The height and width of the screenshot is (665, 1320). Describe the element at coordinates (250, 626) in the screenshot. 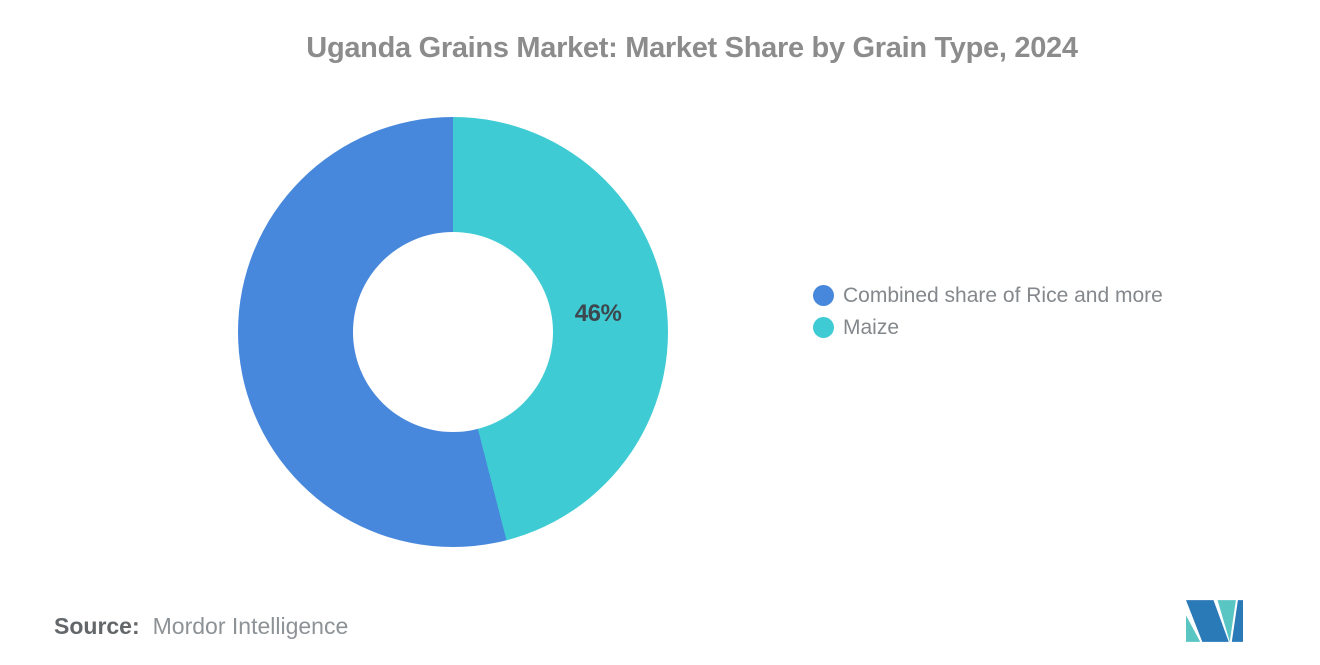

I see `source-text: Mordor Intelligence` at that location.